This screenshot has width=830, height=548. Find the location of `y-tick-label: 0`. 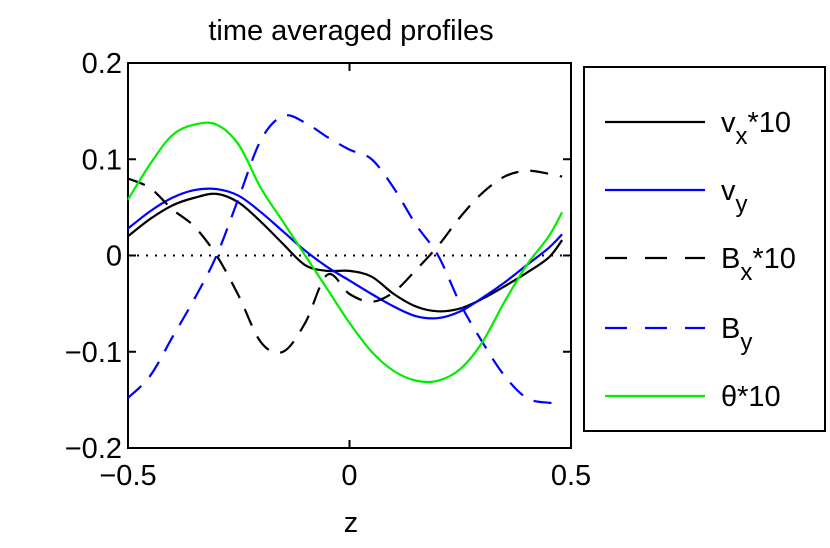

y-tick-label: 0 is located at coordinates (114, 257).